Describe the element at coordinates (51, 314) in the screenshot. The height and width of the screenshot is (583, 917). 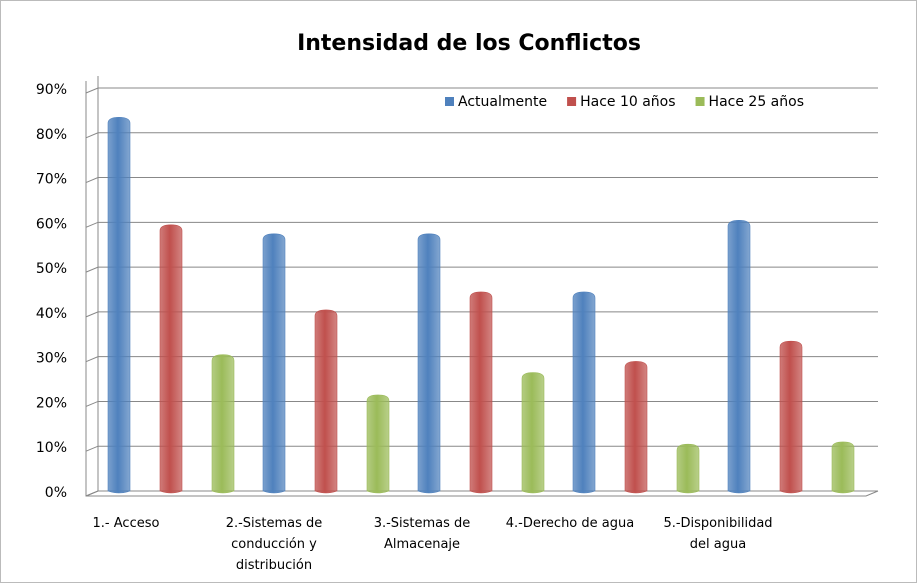
I see `y-tick-label: 40%` at that location.